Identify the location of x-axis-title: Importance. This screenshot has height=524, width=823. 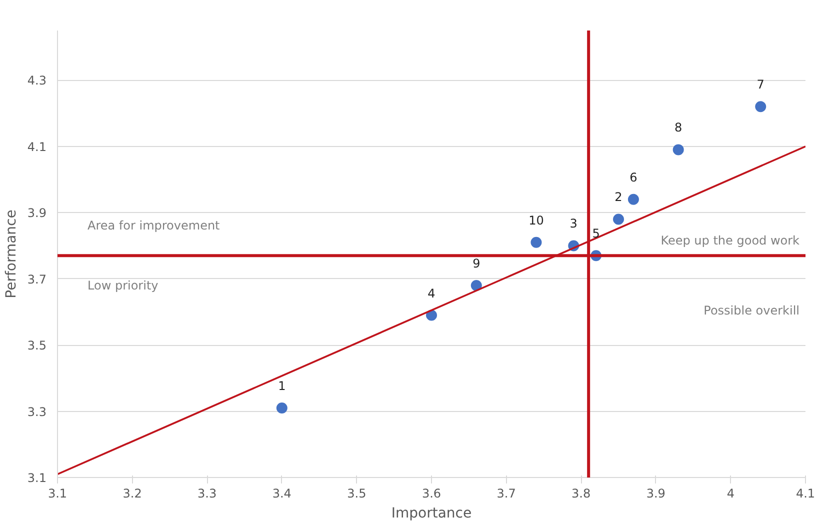
(431, 514).